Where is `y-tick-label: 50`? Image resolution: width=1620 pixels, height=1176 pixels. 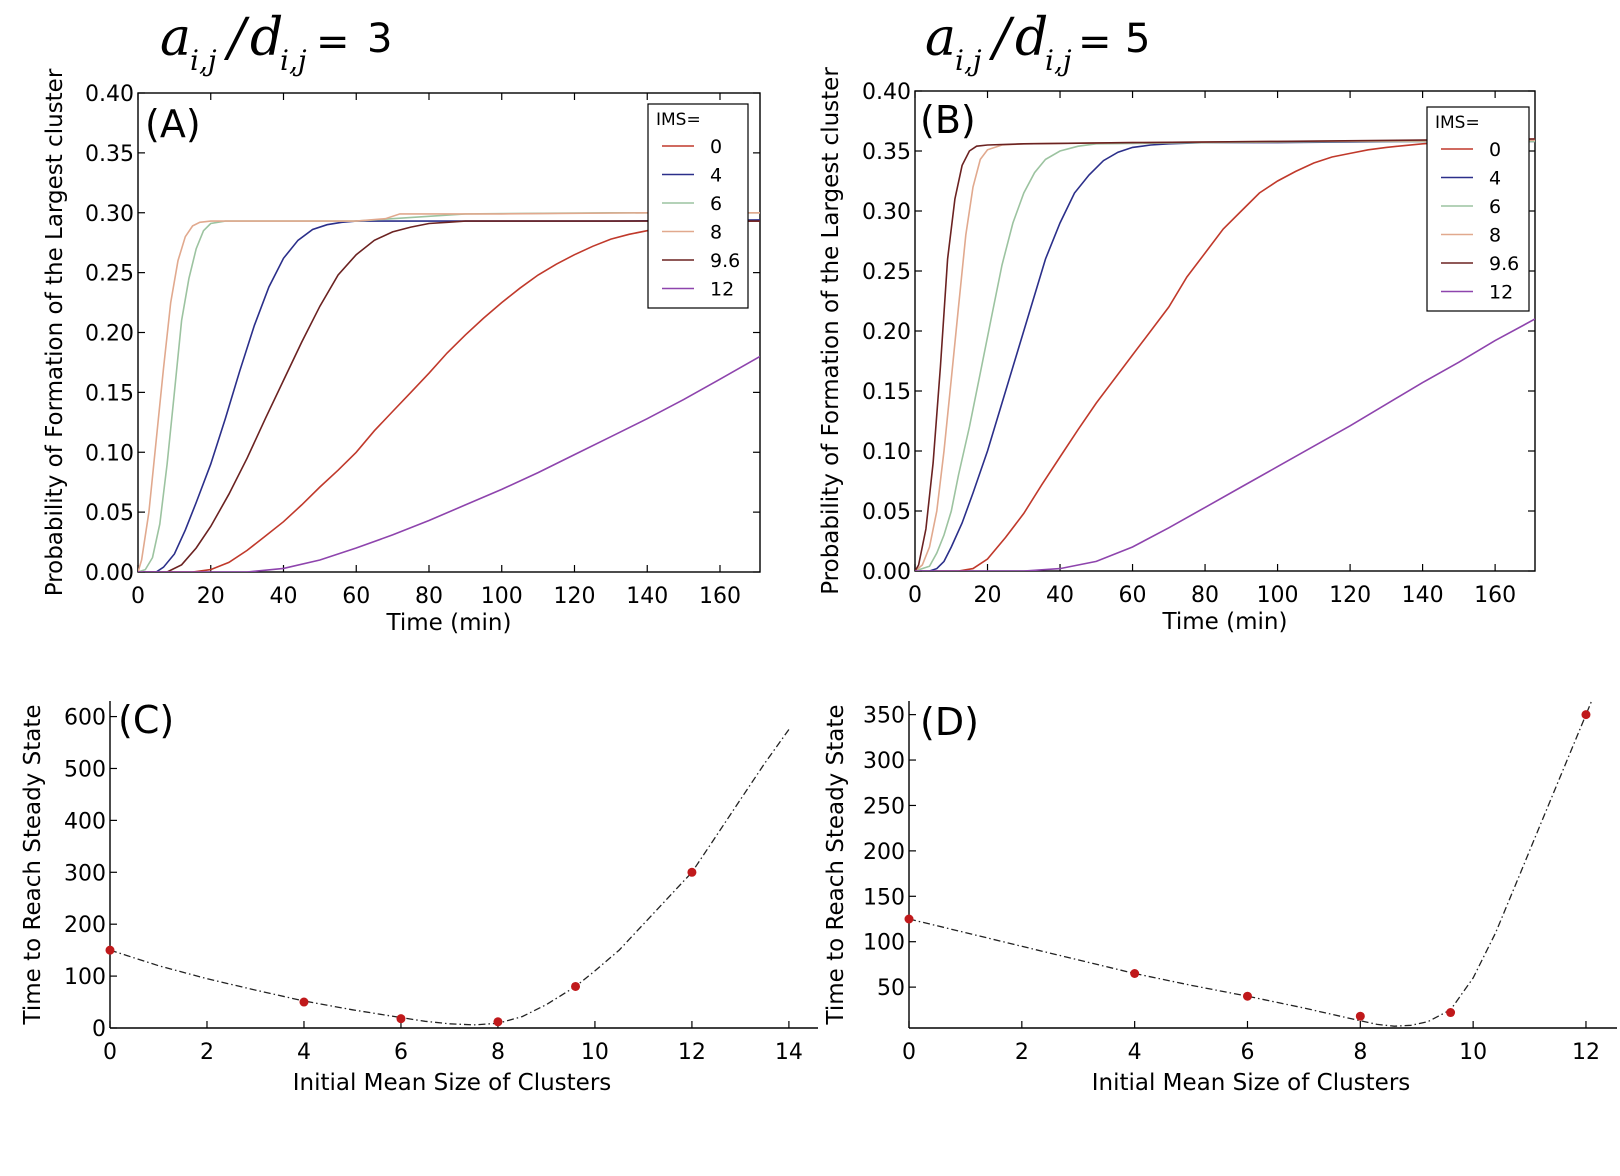 y-tick-label: 50 is located at coordinates (891, 988).